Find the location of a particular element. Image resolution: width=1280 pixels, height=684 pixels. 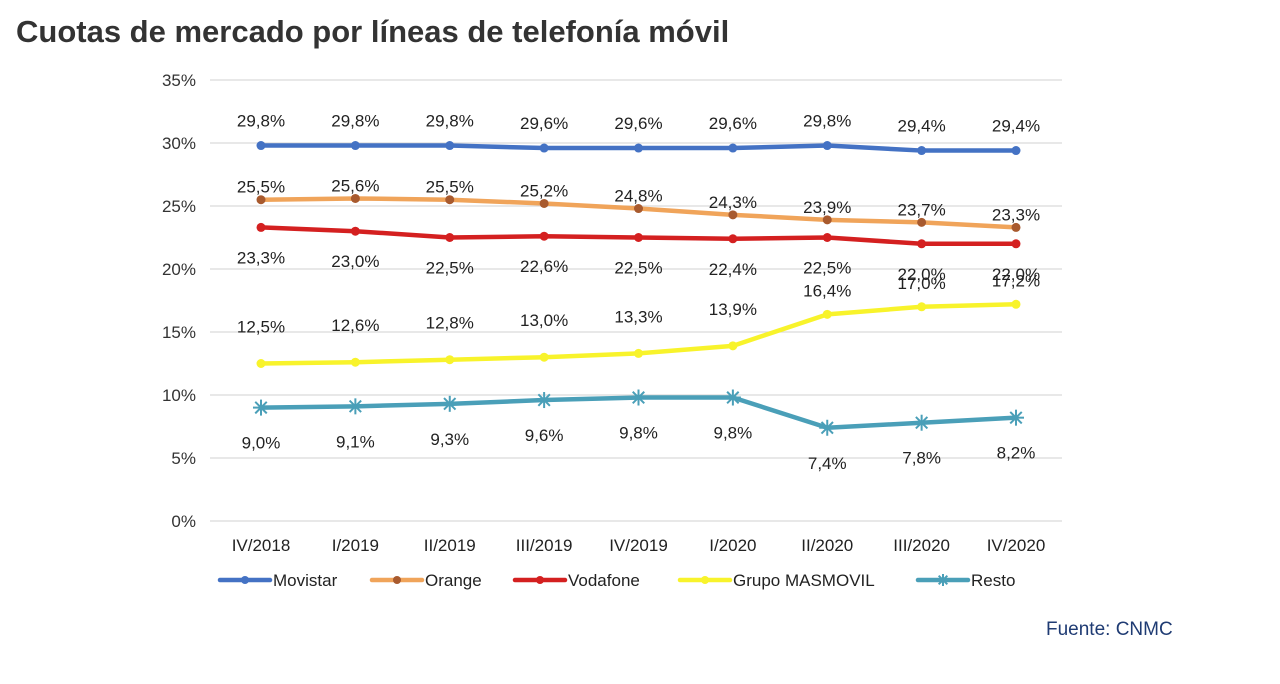

x-tick-label: IV/2019 is located at coordinates (638, 545).